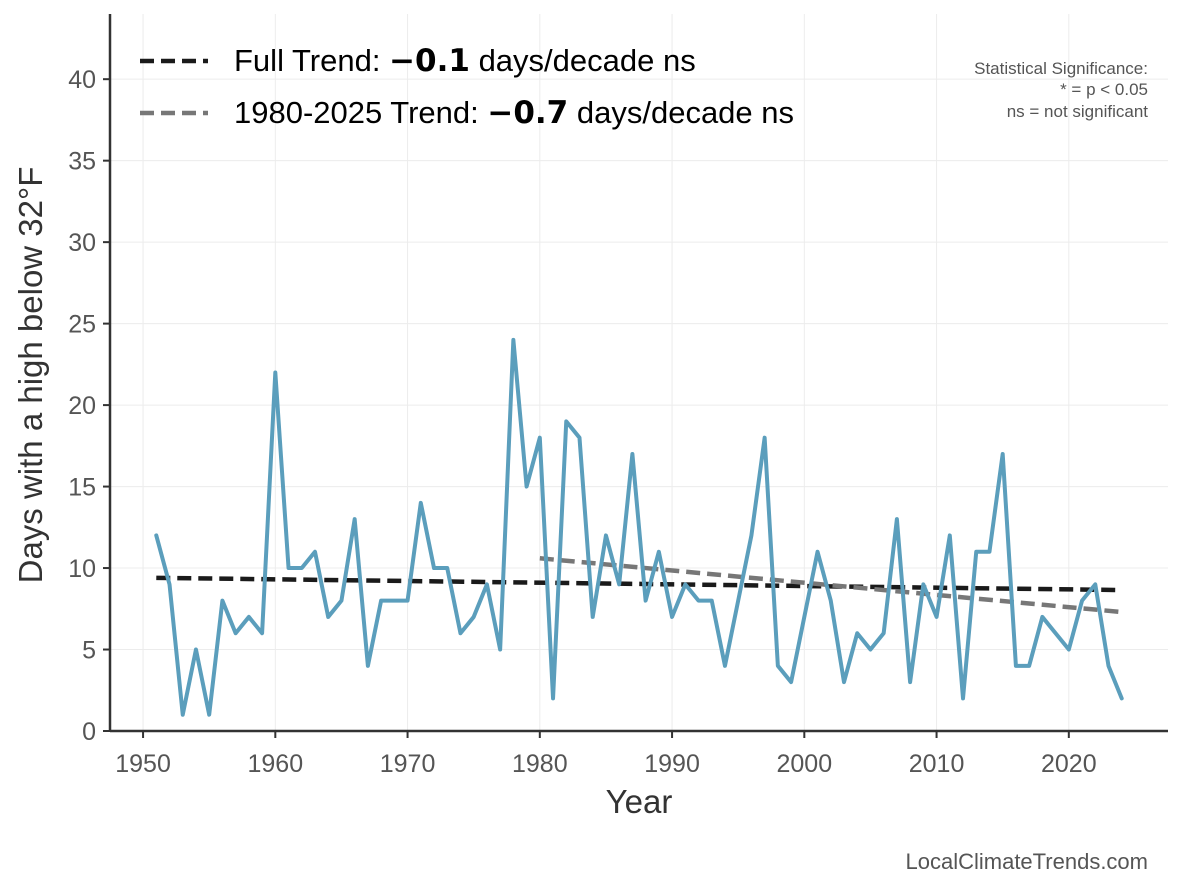 This screenshot has height=889, width=1184. I want to click on legend-1980-trend-value: −0.7, so click(527, 113).